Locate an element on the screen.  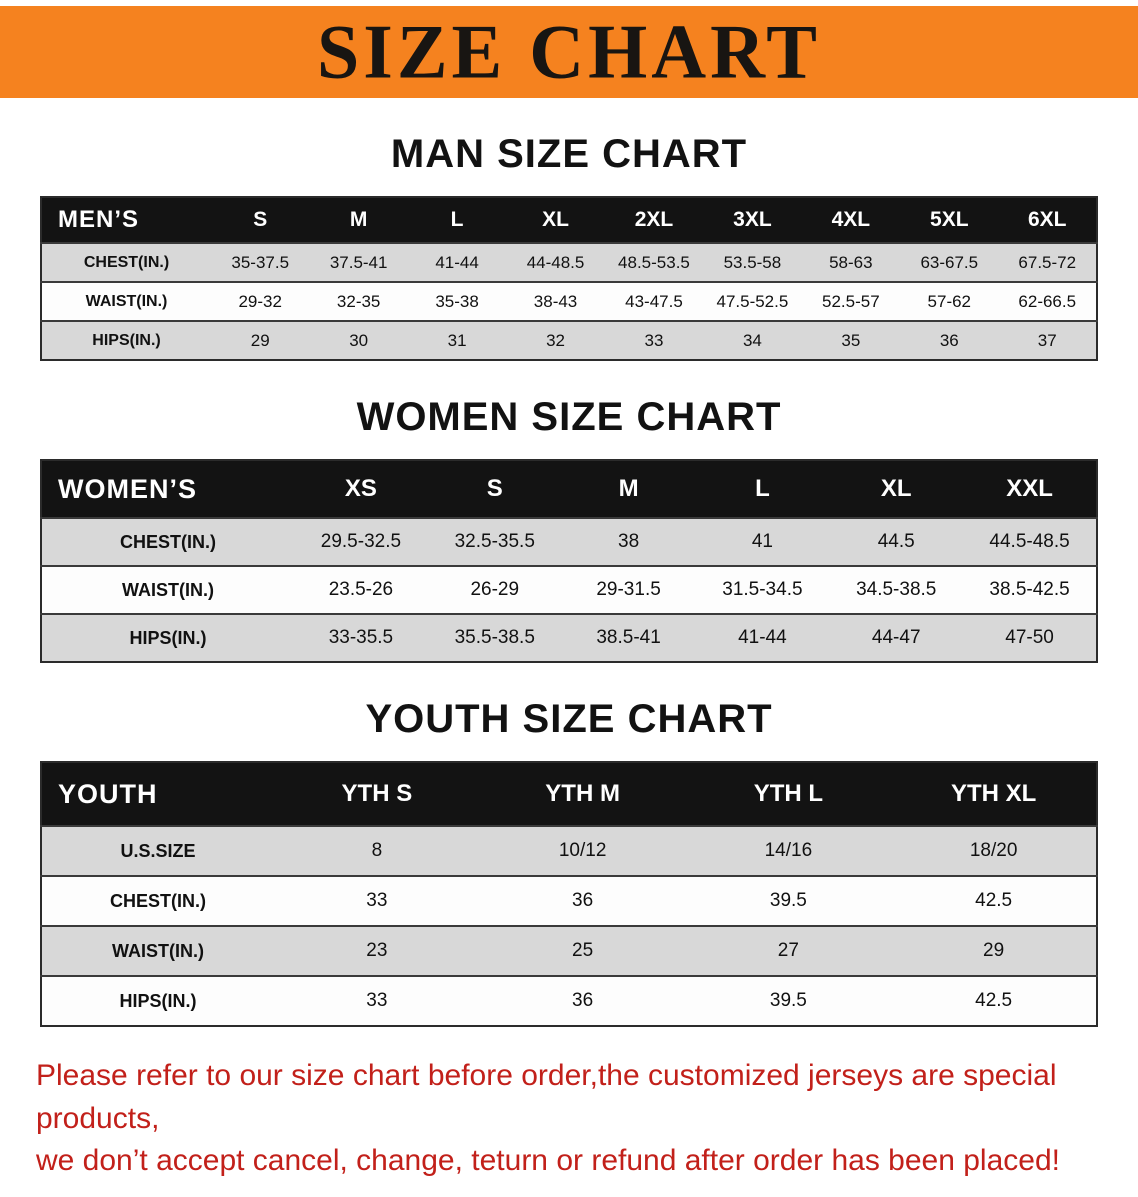
size-value-cell: 47-50 is located at coordinates (1029, 637).